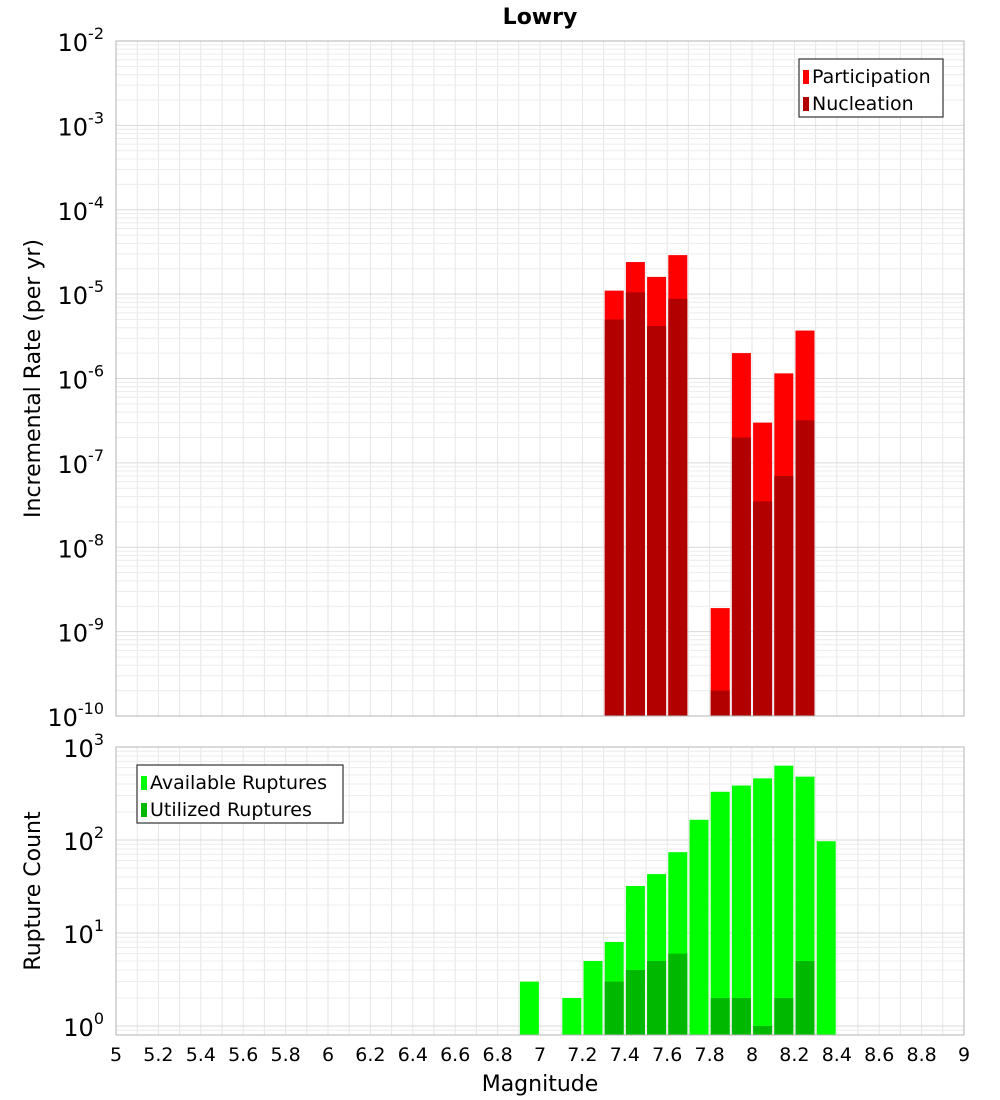 The width and height of the screenshot is (1000, 1100). Describe the element at coordinates (33, 891) in the screenshot. I see `y-axis-title: Rupture Count` at that location.